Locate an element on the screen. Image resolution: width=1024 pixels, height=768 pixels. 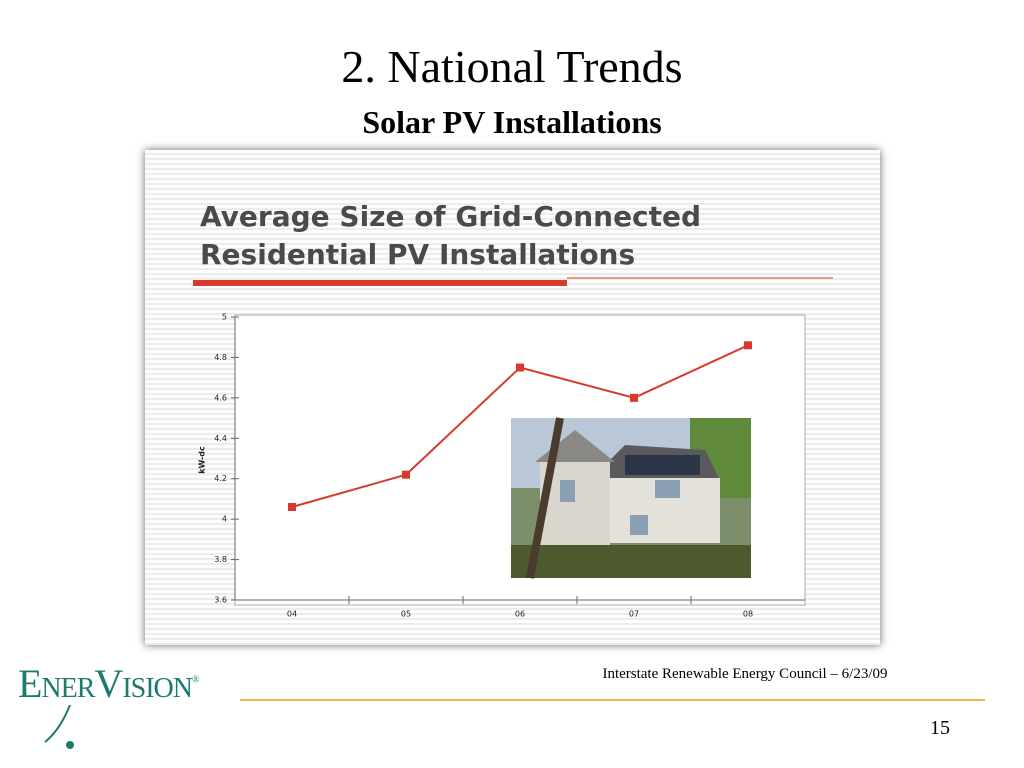
x-tick-label: 04 is located at coordinates (292, 614).